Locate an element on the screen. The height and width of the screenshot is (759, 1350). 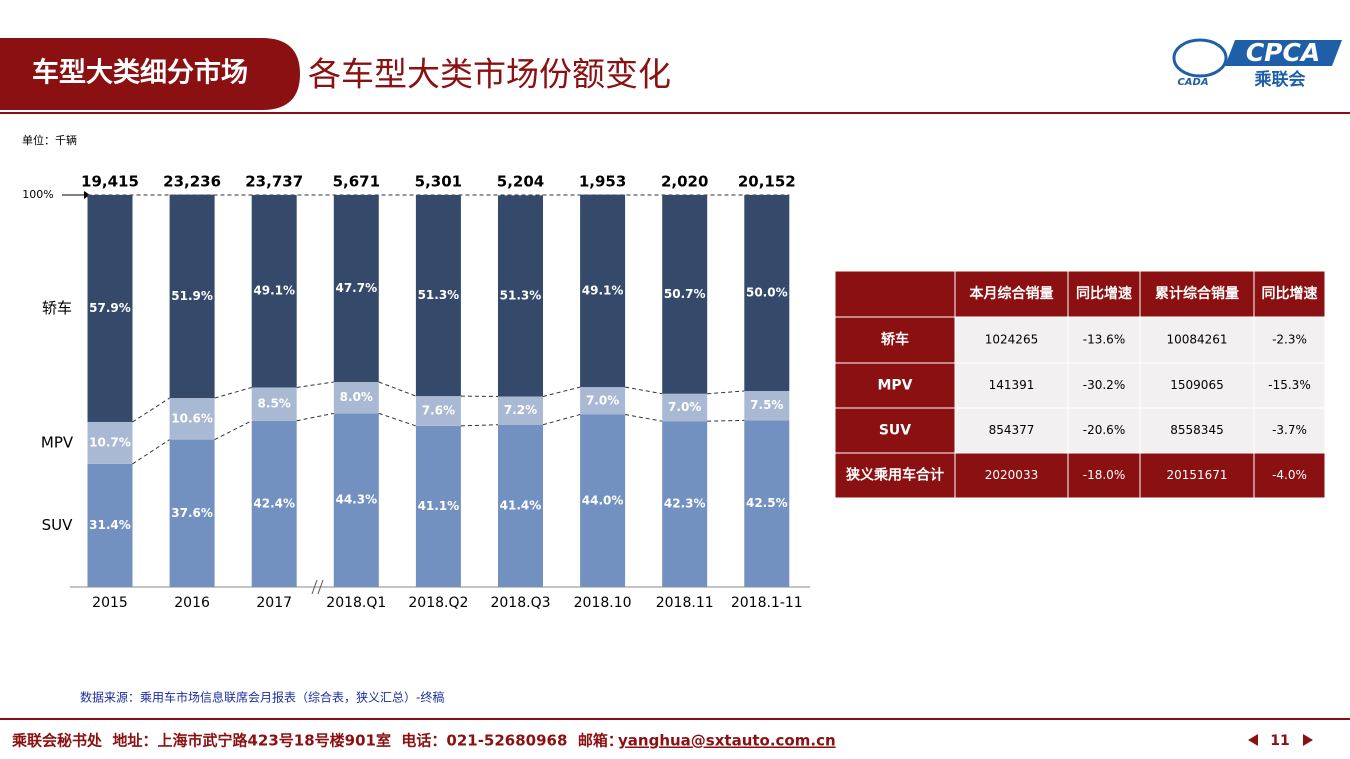
table-header-text: 本月综合销量 is located at coordinates (1012, 293).